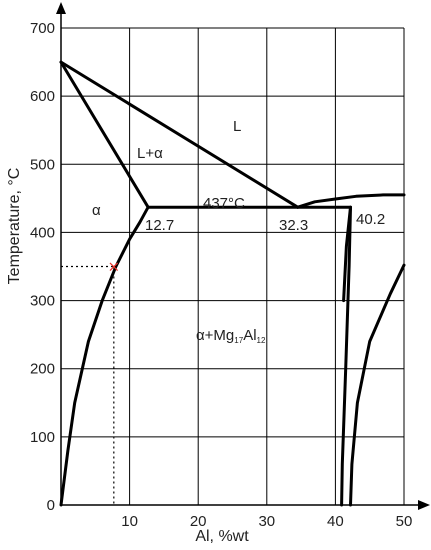 Image resolution: width=431 pixels, height=550 pixels. Describe the element at coordinates (42, 232) in the screenshot. I see `y-tick-label: 400` at that location.